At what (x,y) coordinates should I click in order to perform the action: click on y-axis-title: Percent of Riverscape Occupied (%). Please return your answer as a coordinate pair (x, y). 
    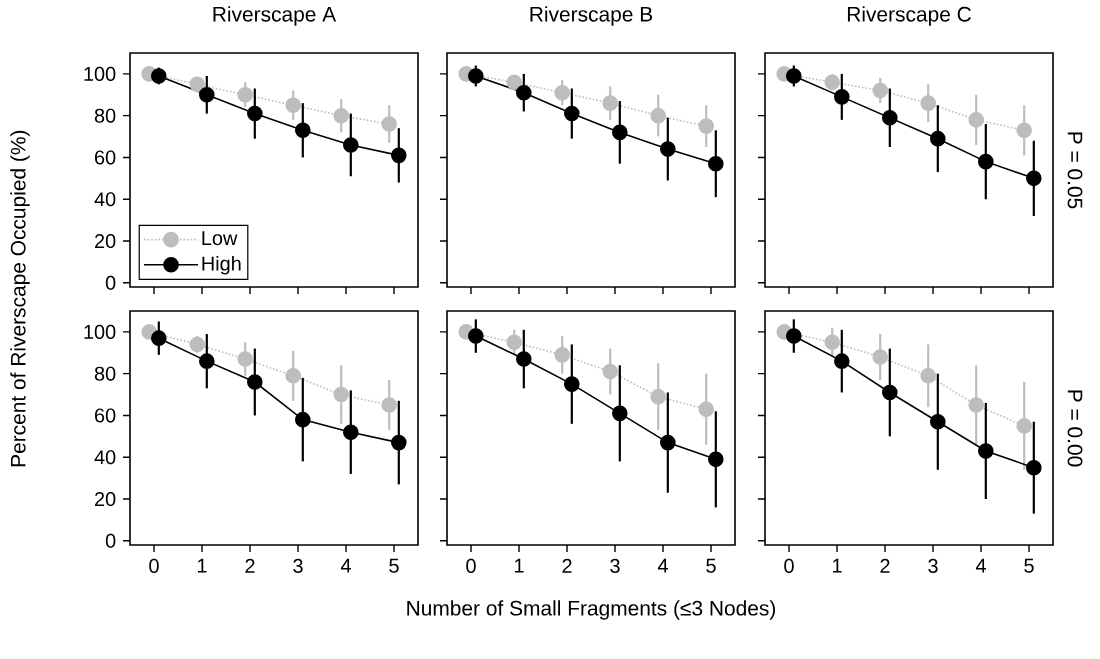
    Looking at the image, I should click on (20, 298).